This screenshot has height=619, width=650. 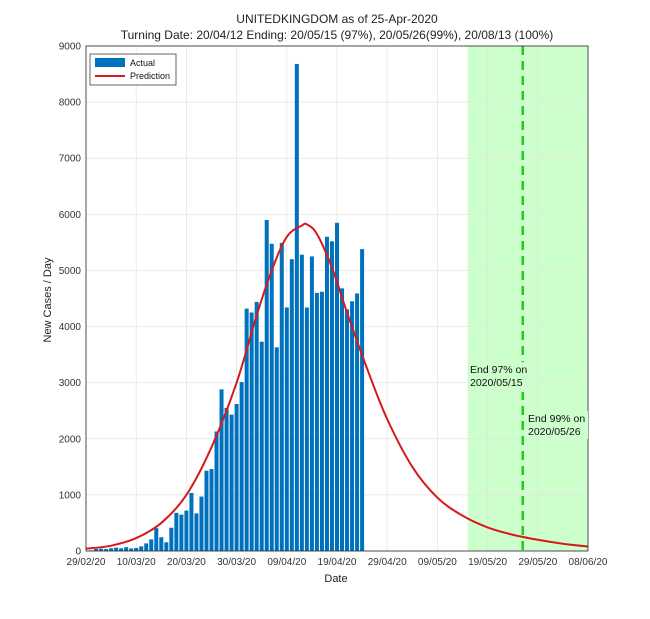 I want to click on x-tick-label: 29/02/20, so click(x=86, y=562).